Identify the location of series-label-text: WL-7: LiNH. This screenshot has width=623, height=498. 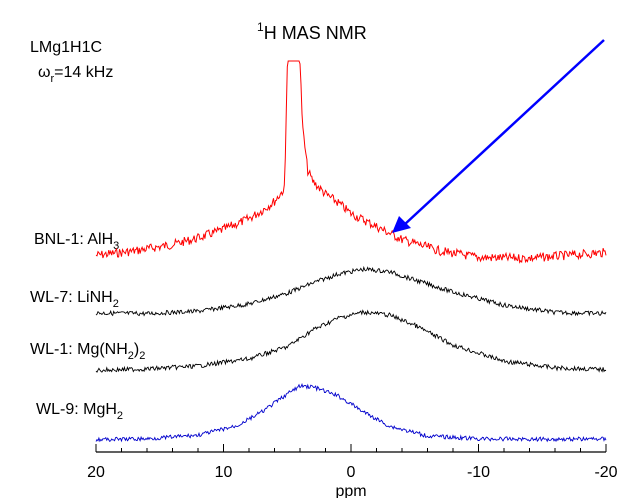
(71, 297).